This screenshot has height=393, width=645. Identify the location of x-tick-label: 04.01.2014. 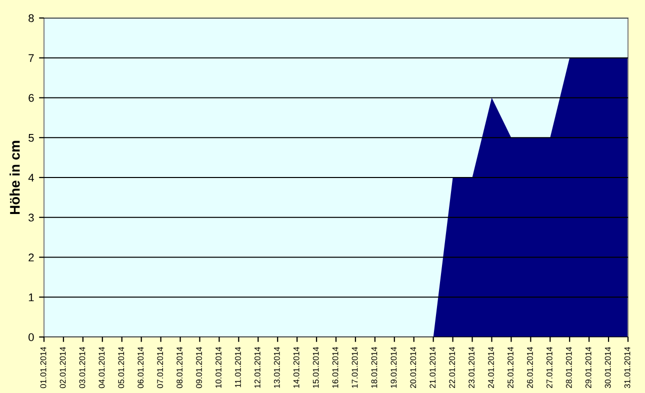
(101, 367).